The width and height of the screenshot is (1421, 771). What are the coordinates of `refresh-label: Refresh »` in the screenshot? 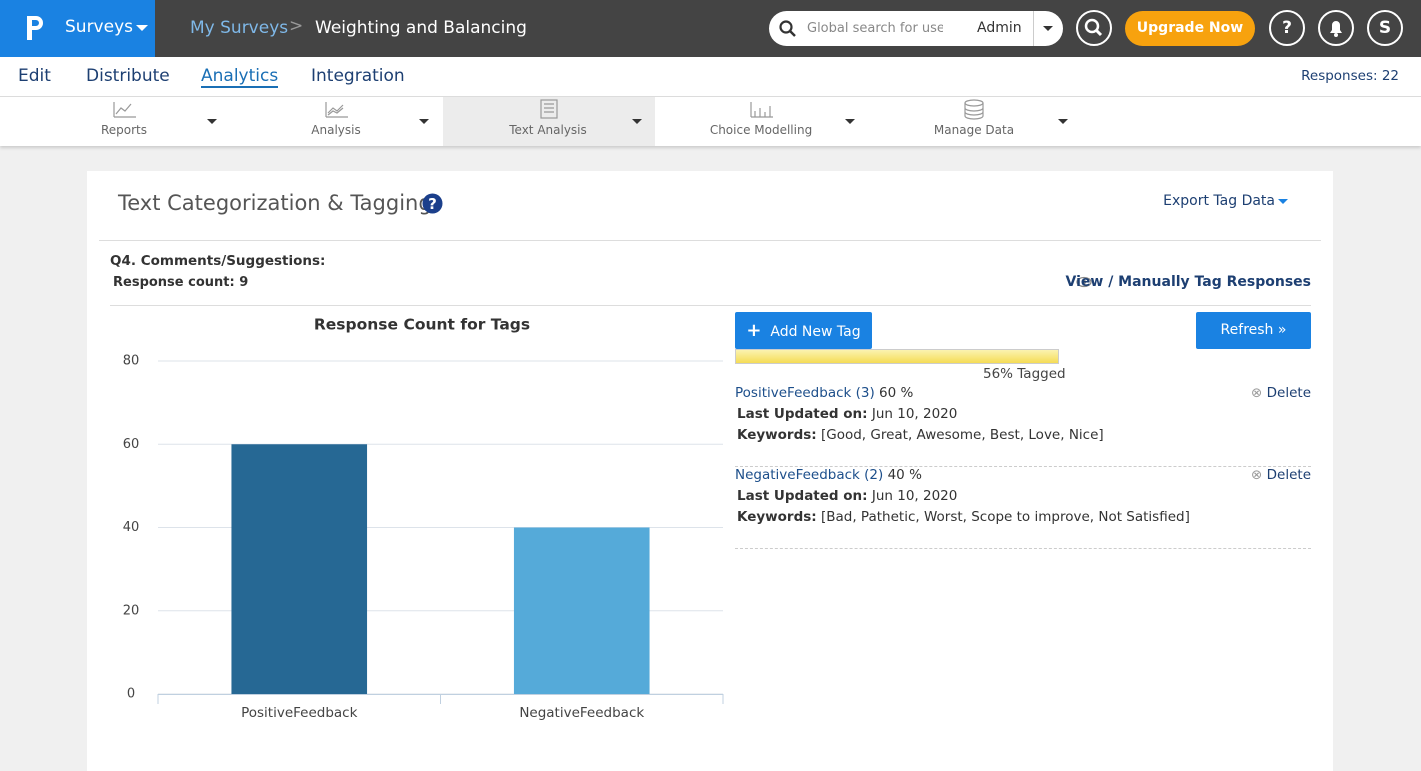 It's located at (1253, 330).